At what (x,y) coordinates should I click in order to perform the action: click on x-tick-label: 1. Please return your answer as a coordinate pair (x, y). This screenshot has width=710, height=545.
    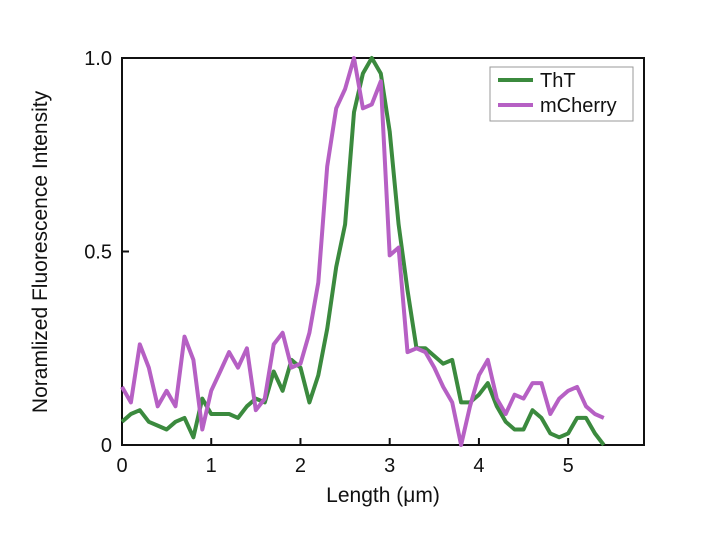
    Looking at the image, I should click on (211, 466).